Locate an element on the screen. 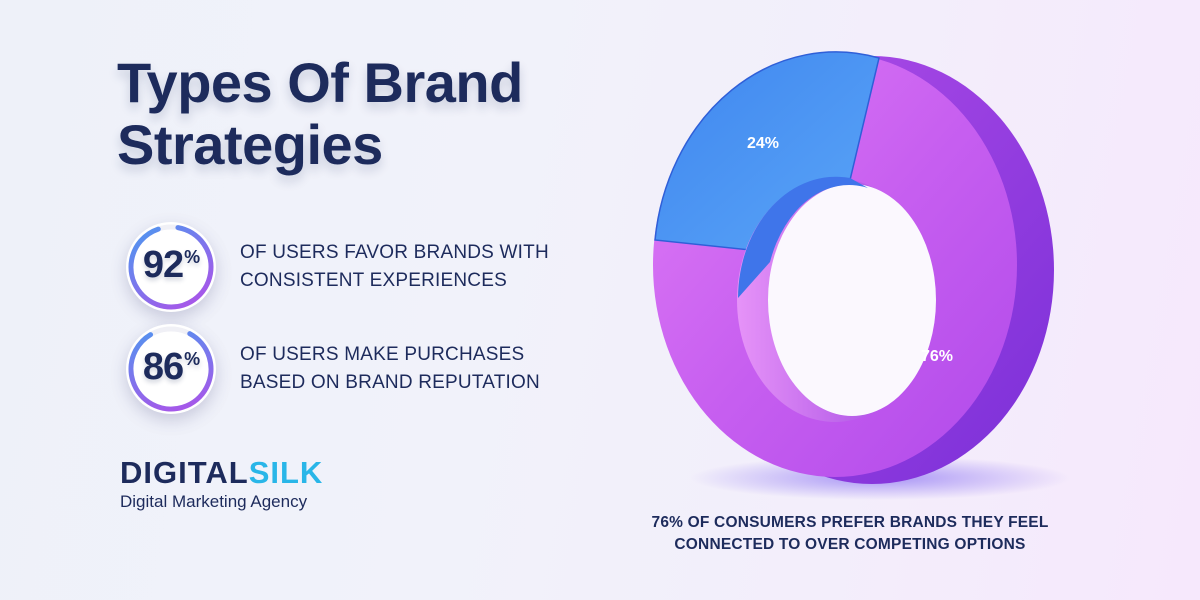 This screenshot has width=1200, height=600. brand-wordmark: DIGITALSILK is located at coordinates (222, 472).